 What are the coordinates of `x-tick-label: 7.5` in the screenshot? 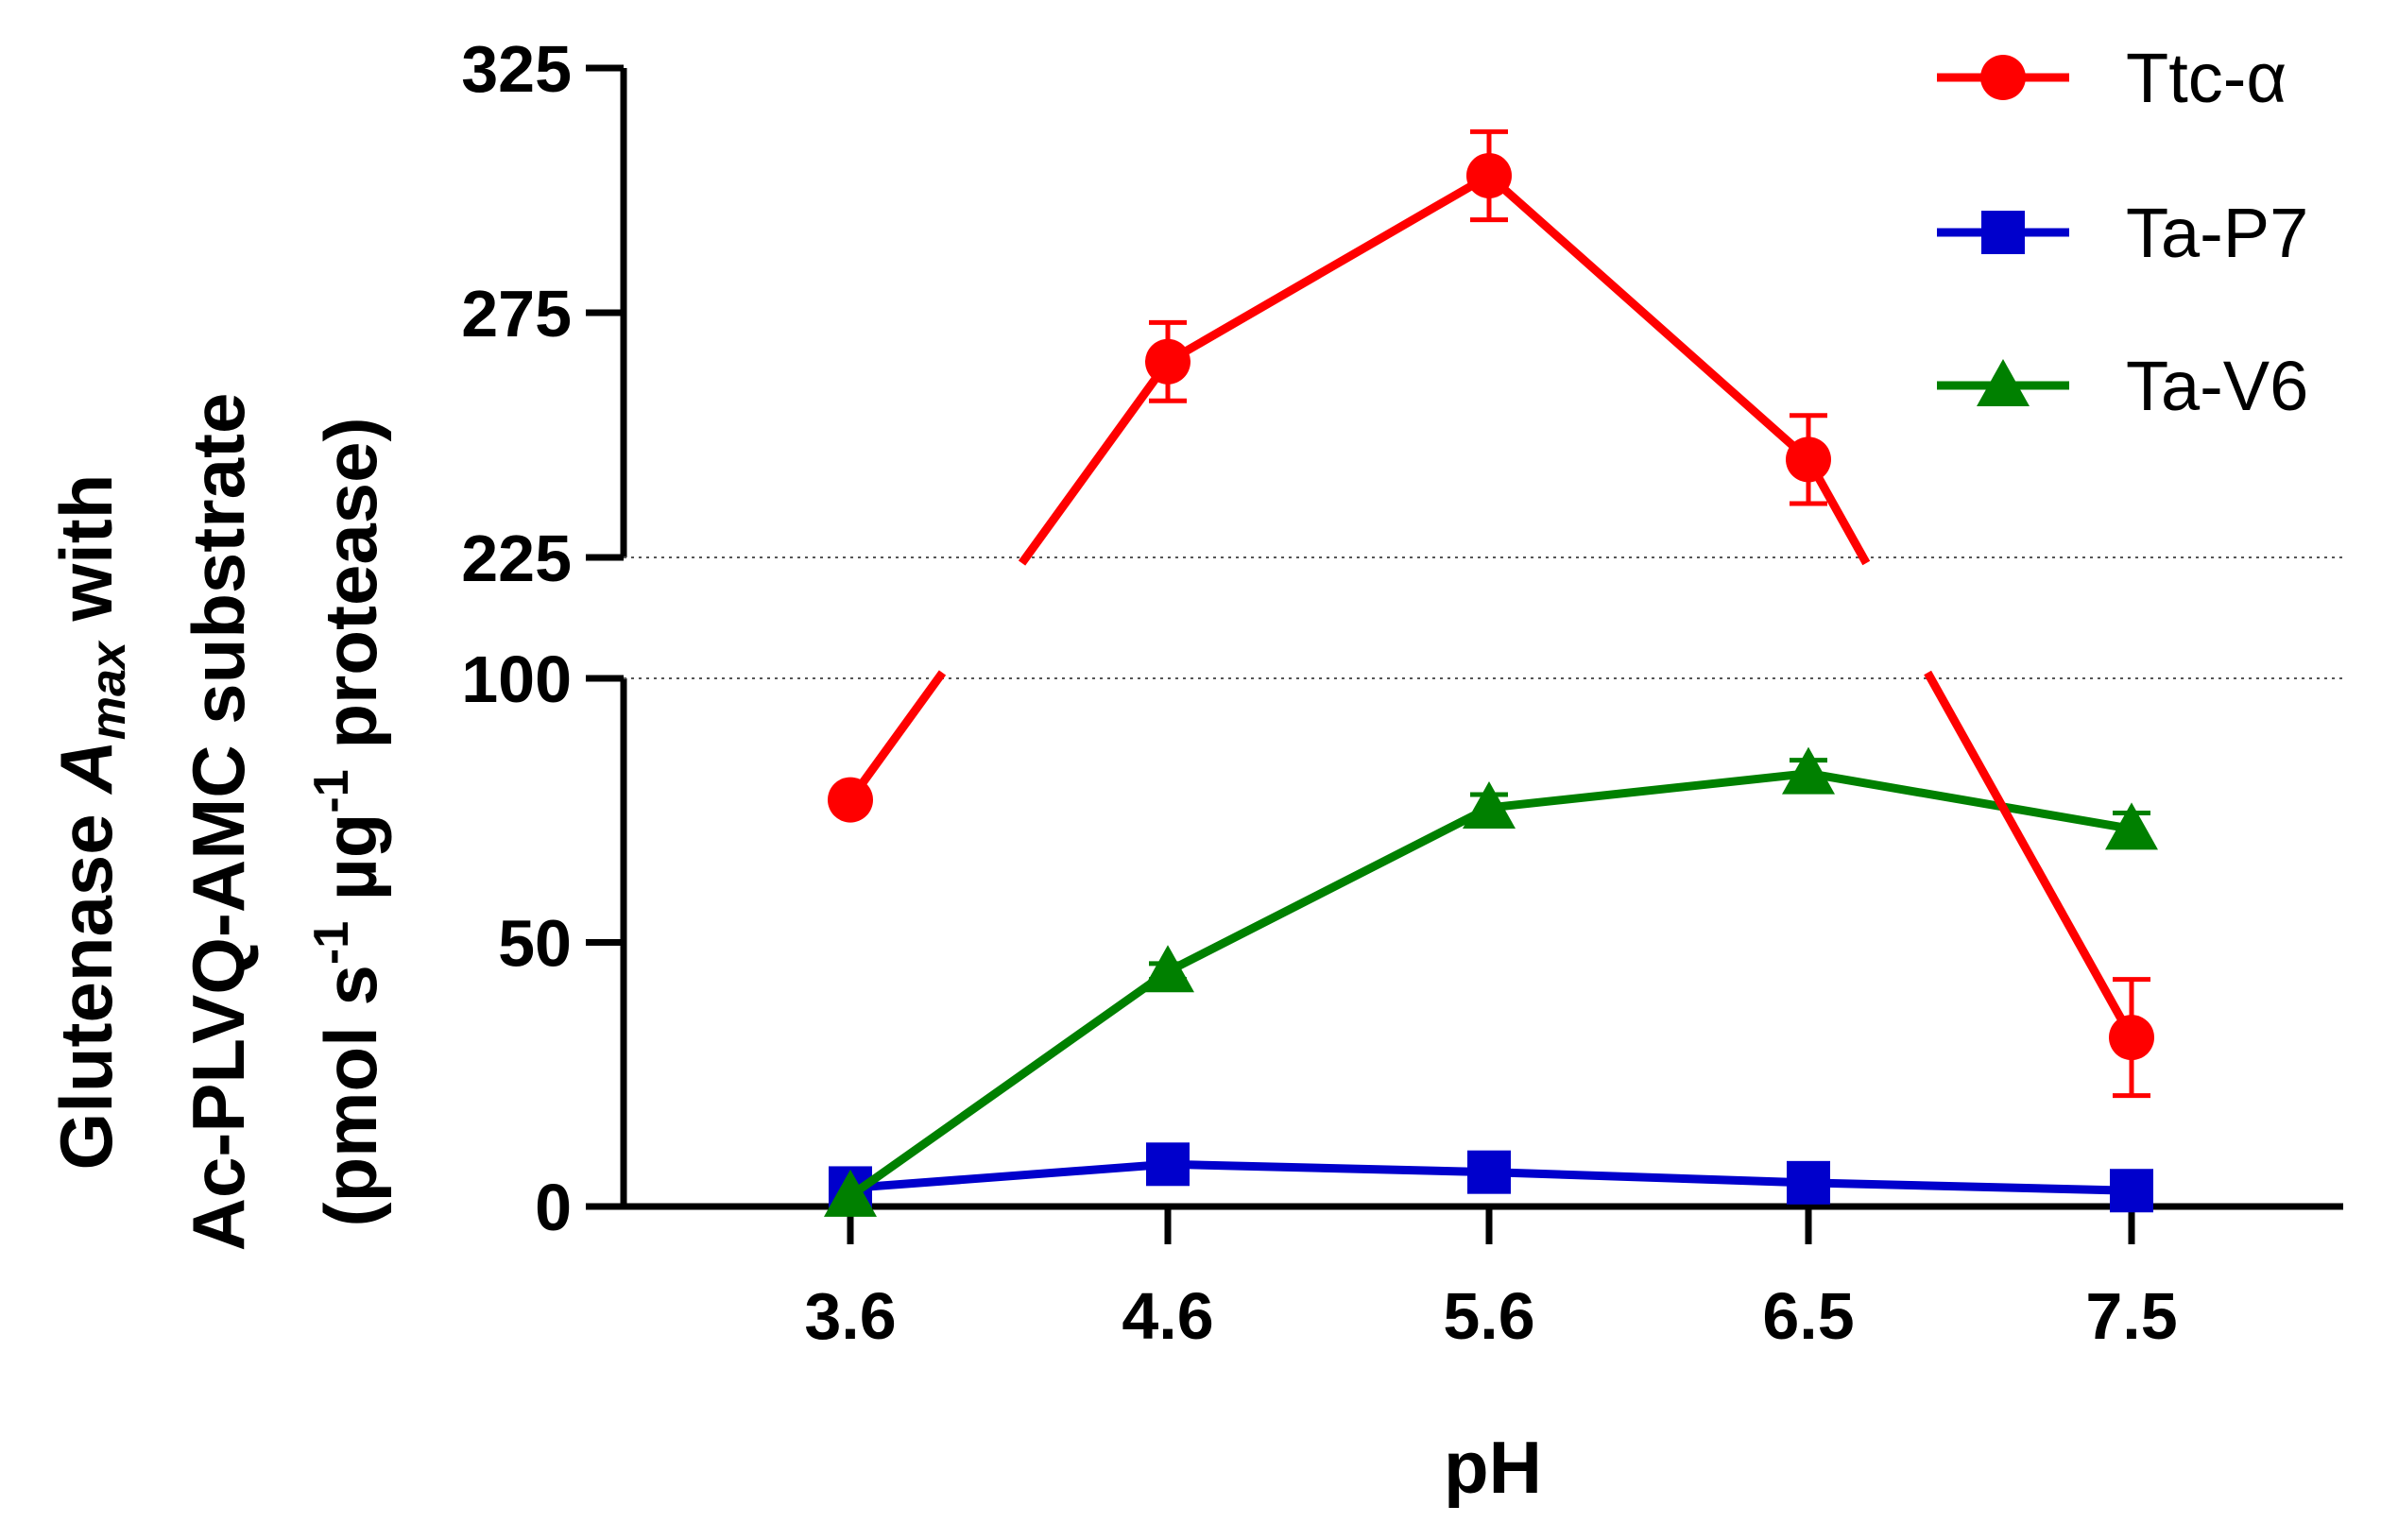 It's located at (2131, 1316).